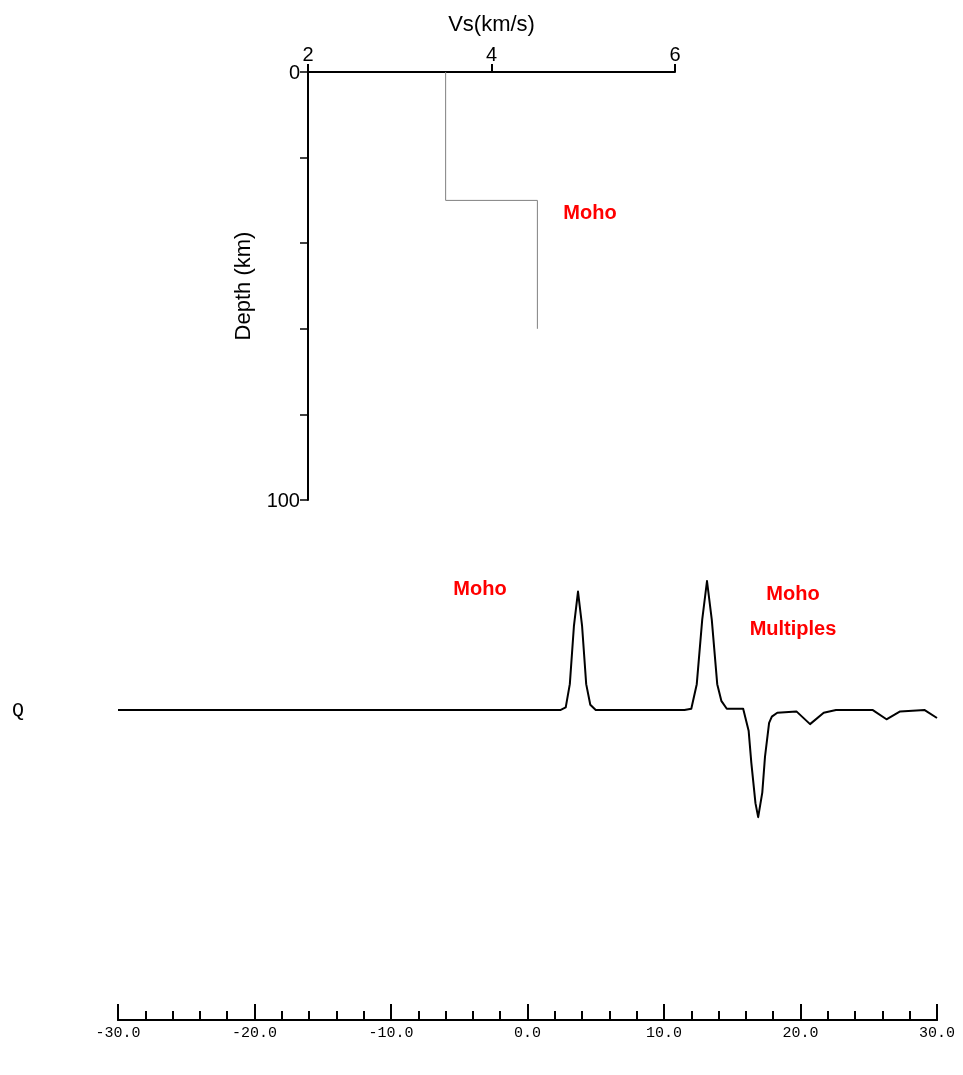 The image size is (963, 1075). I want to click on x-tick-label: 6, so click(675, 54).